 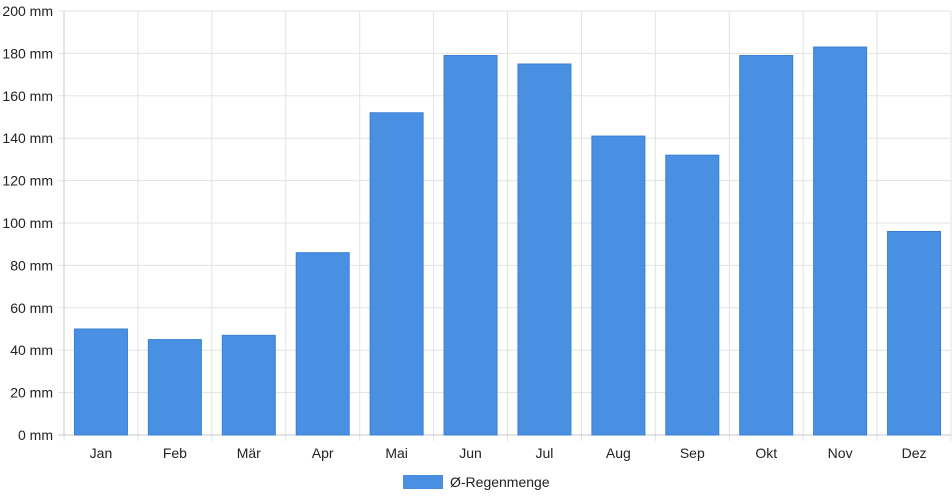 What do you see at coordinates (31, 393) in the screenshot?
I see `y-tick-label: 20 mm` at bounding box center [31, 393].